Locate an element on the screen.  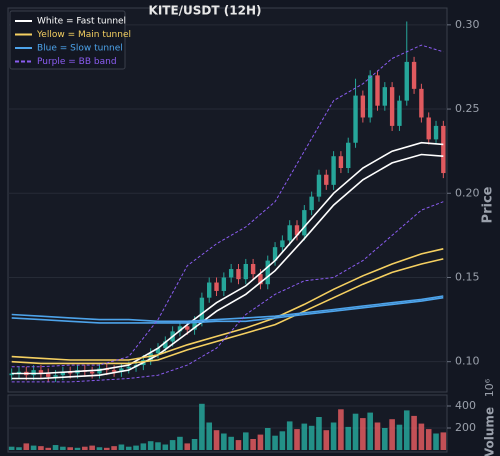
y-tick-label: 0.15 is located at coordinates (467, 276).